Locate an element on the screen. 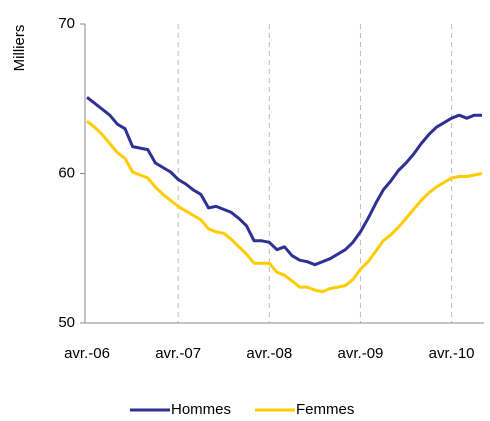 The height and width of the screenshot is (421, 490). legend-label: Hommes is located at coordinates (201, 409).